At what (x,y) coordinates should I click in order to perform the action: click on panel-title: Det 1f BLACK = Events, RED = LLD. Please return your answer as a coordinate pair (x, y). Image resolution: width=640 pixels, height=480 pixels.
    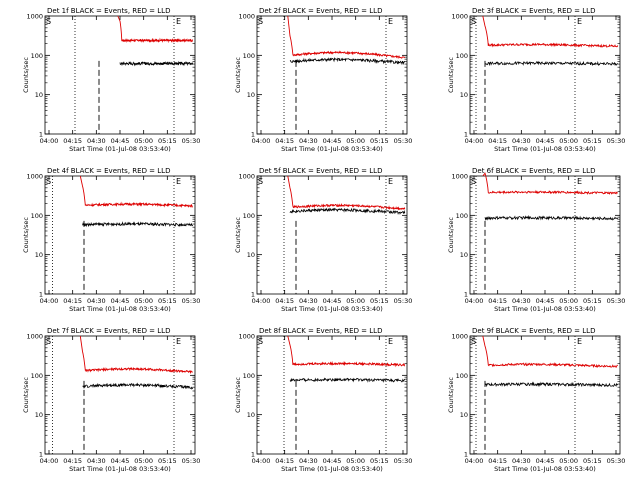
    Looking at the image, I should click on (108, 11).